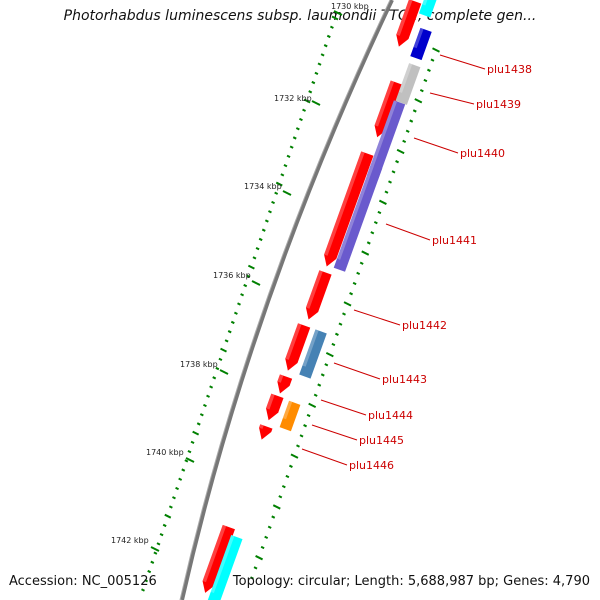 The width and height of the screenshot is (600, 600). What do you see at coordinates (165, 452) in the screenshot?
I see `scale-label: 1740 kbp` at bounding box center [165, 452].